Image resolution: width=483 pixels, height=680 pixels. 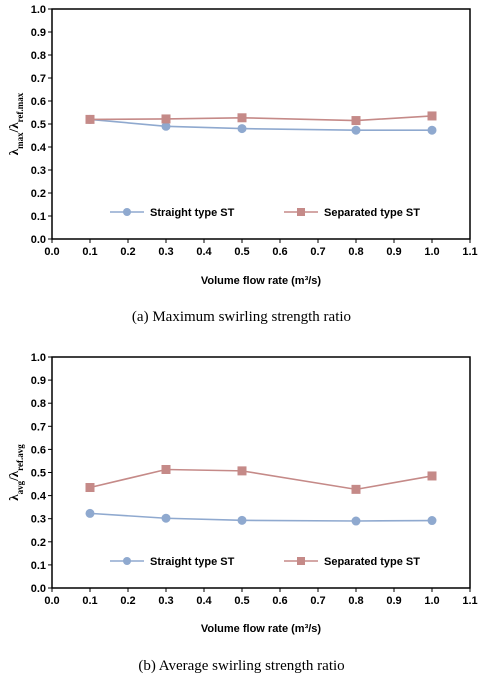 What do you see at coordinates (241, 666) in the screenshot?
I see `chart-caption-b: (b) Average swirling strength ratio` at bounding box center [241, 666].